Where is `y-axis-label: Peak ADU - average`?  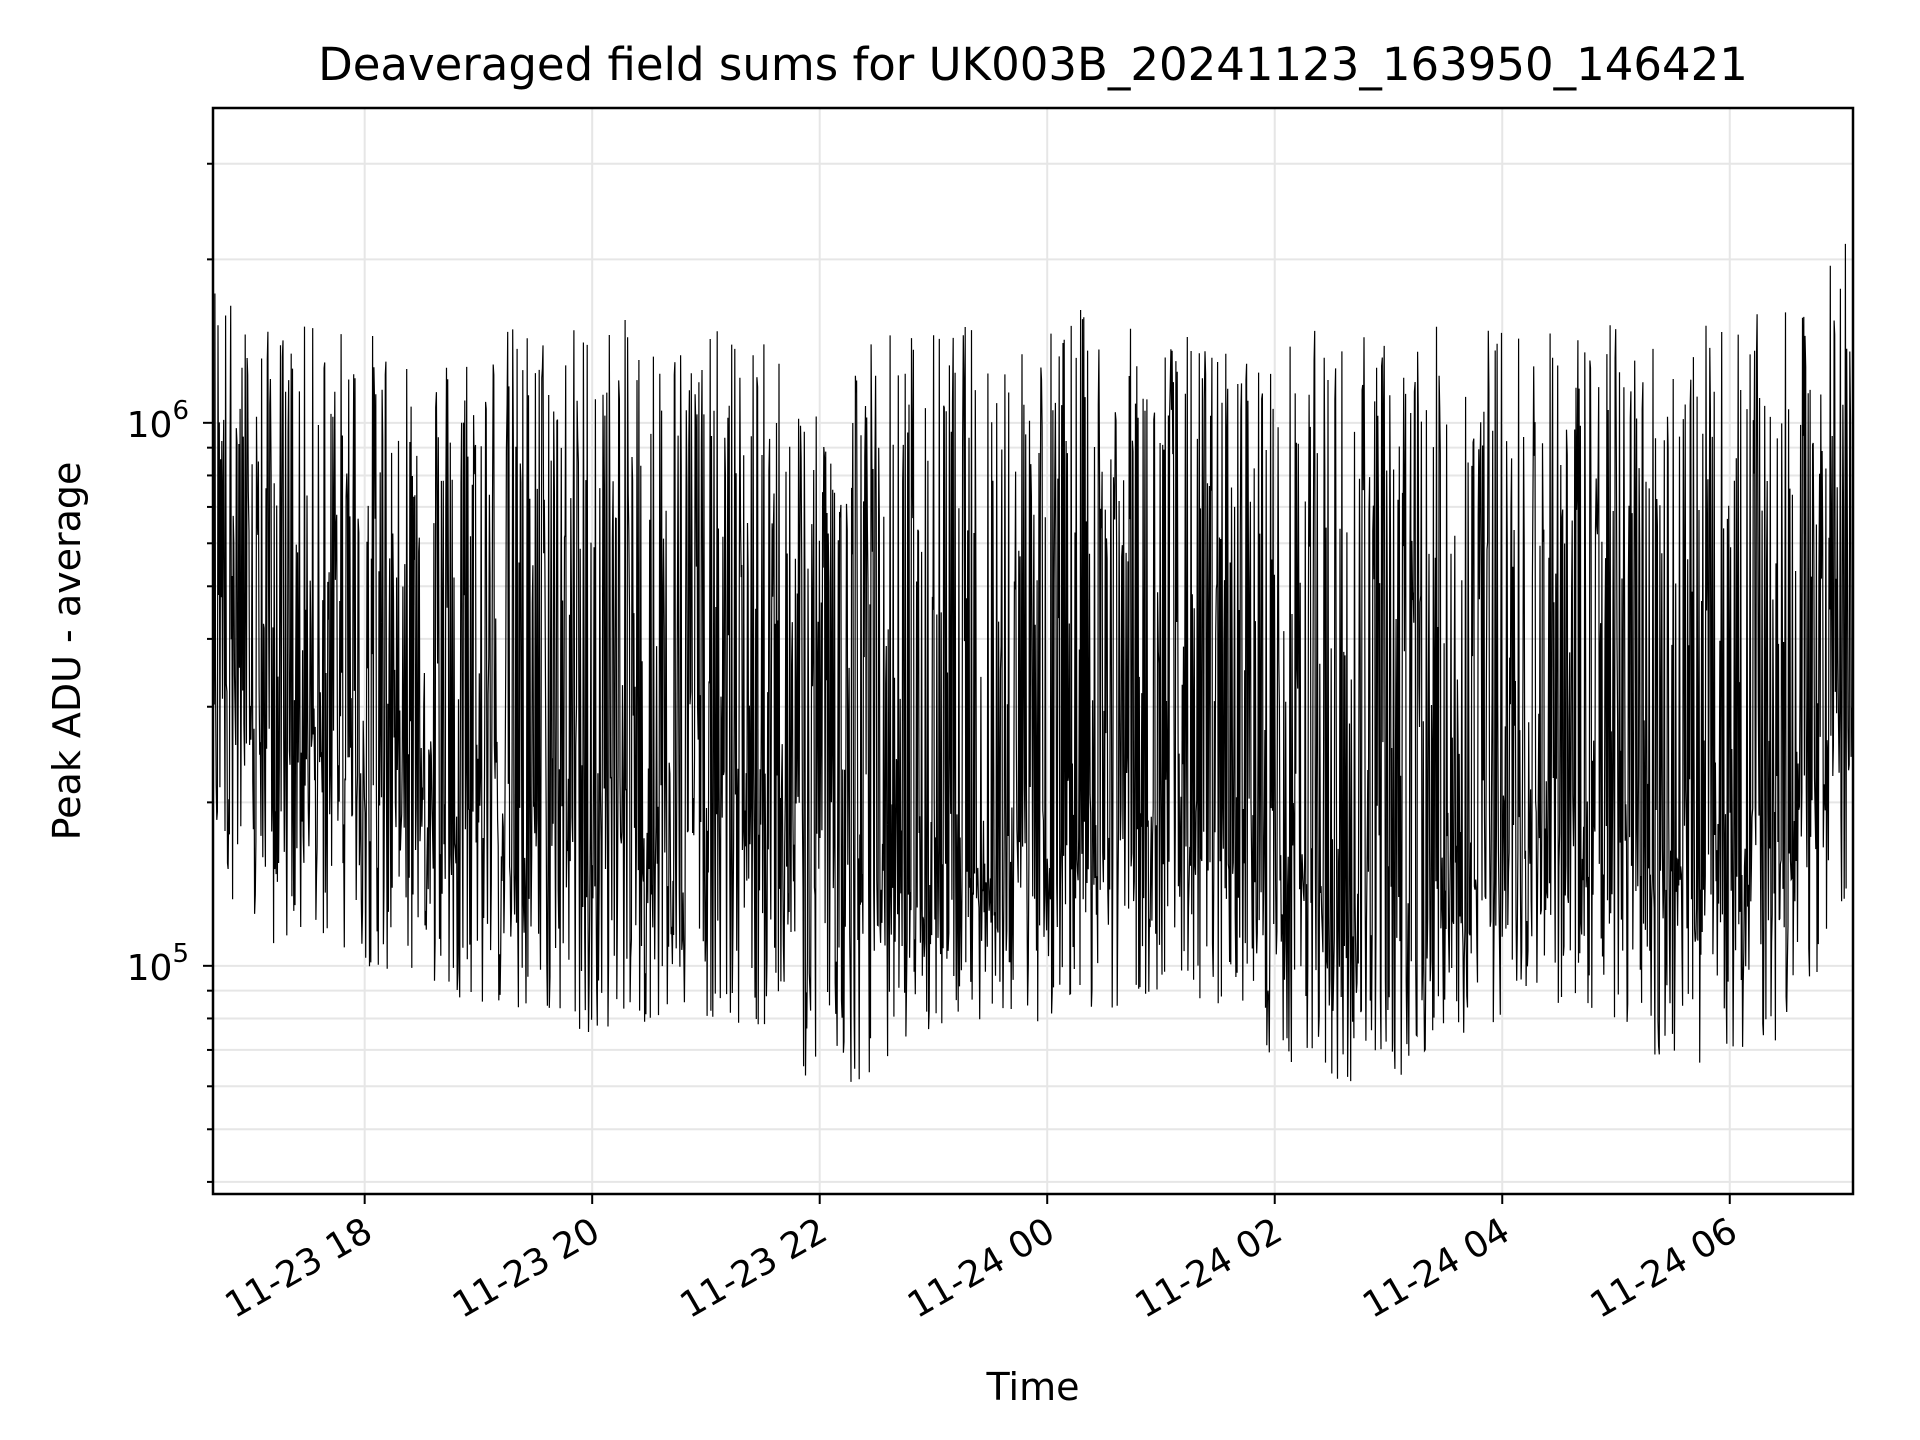
y-axis-label: Peak ADU - average is located at coordinates (67, 651).